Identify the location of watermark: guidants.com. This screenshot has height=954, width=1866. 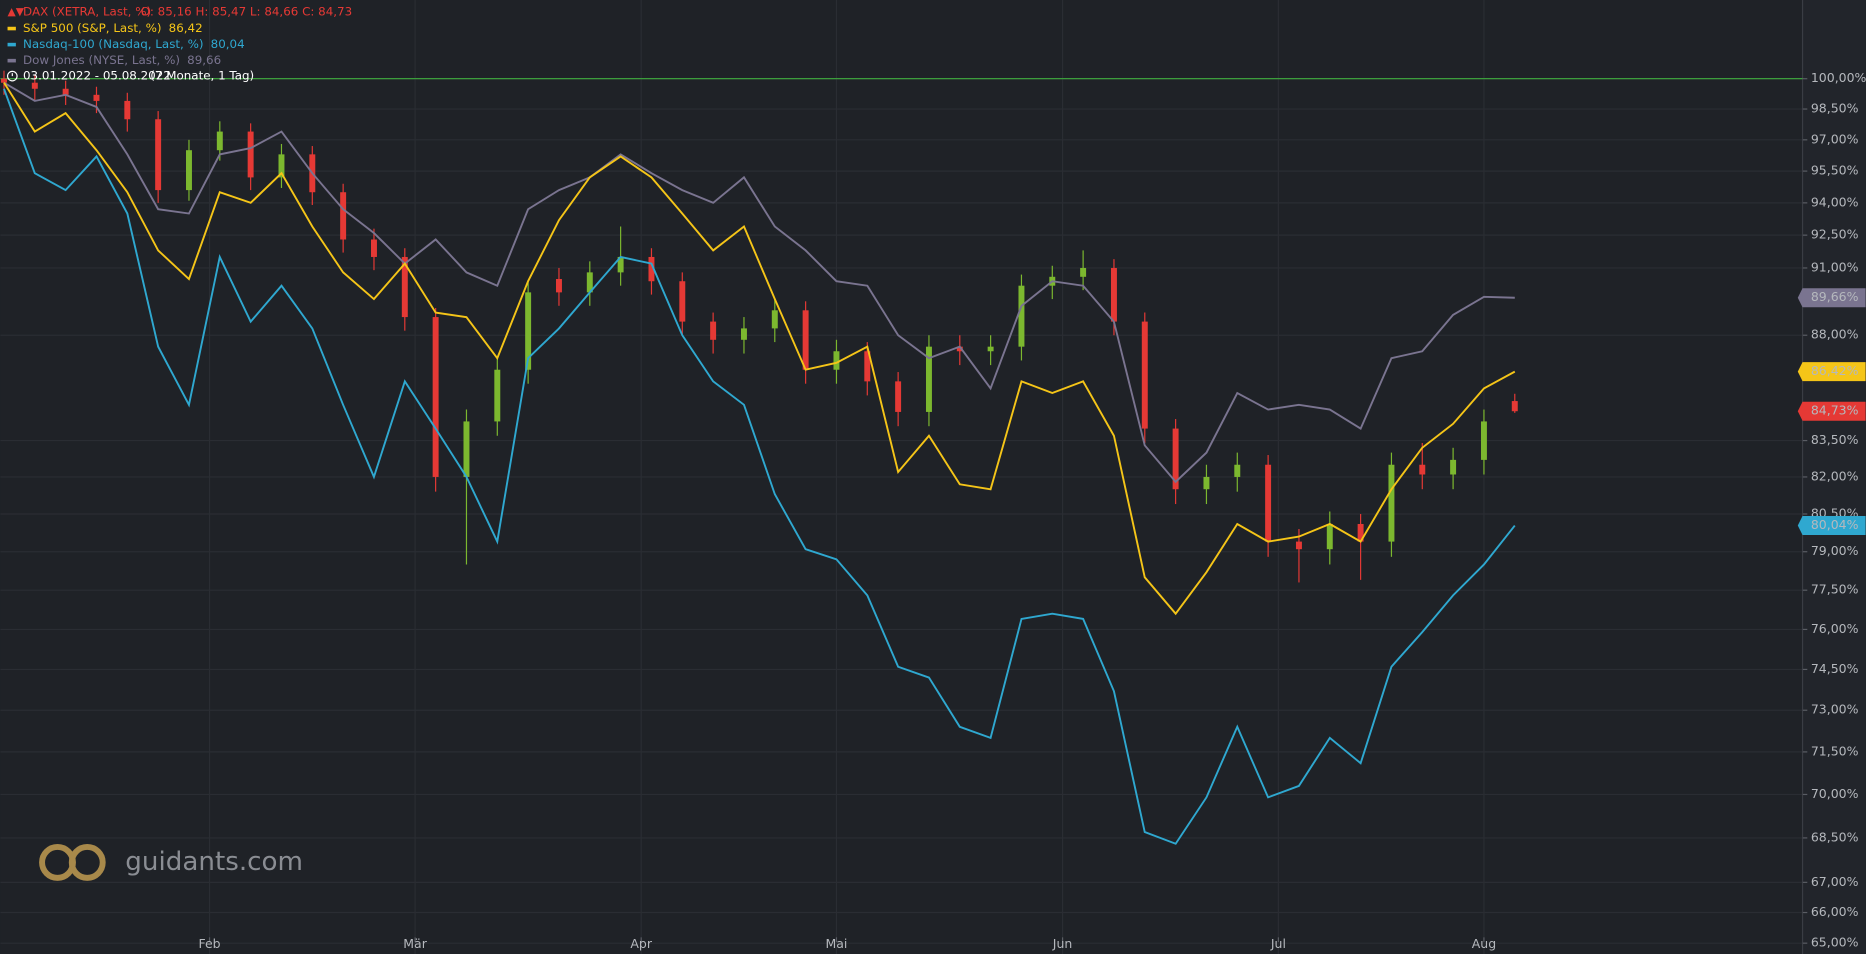
(171, 862).